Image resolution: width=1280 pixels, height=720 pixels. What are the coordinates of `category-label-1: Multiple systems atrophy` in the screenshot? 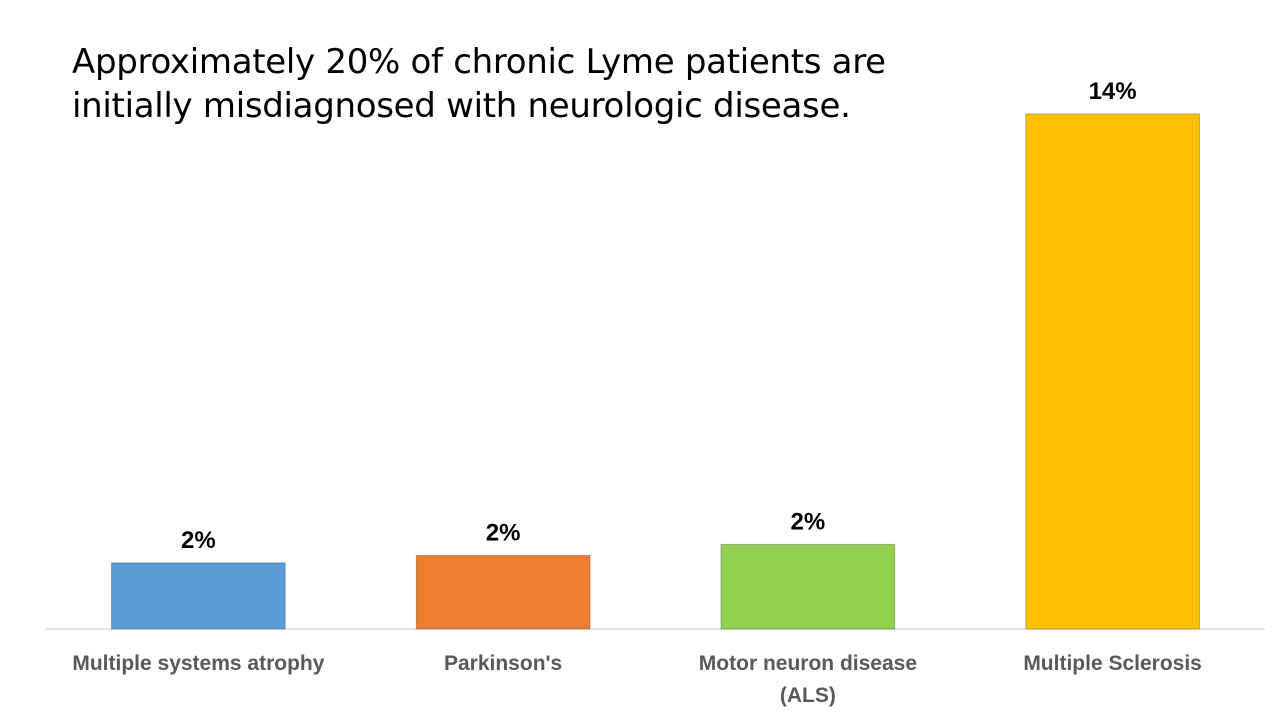 It's located at (198, 663).